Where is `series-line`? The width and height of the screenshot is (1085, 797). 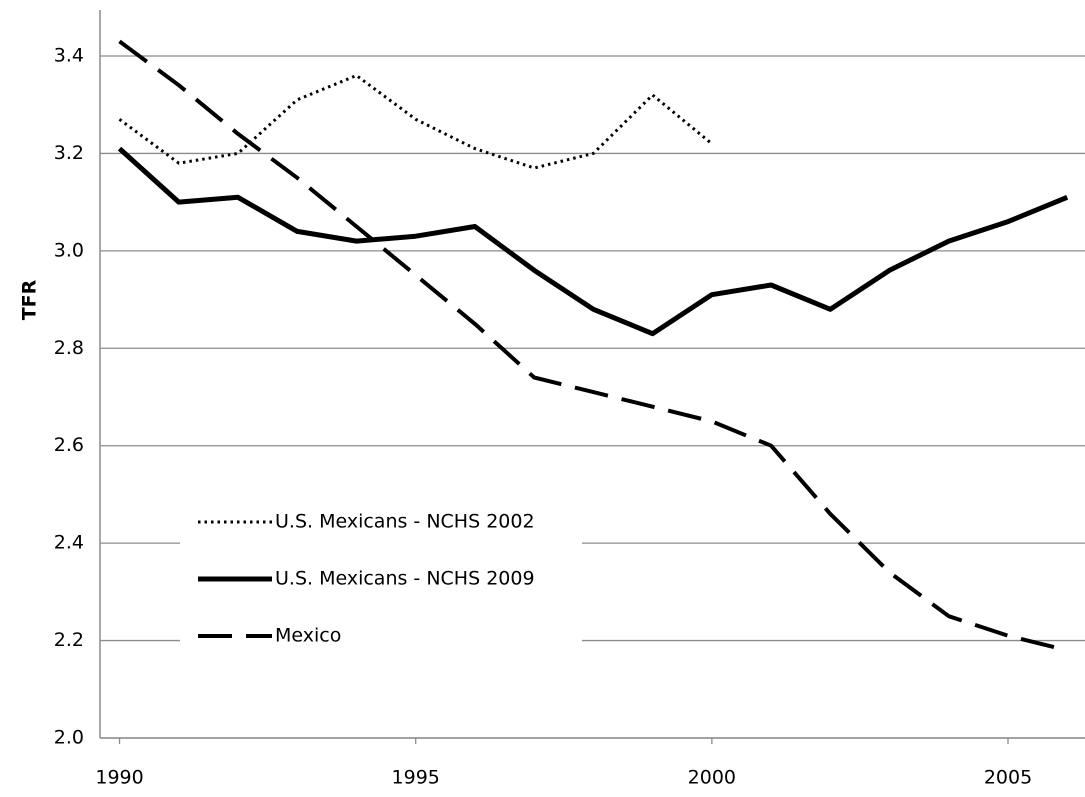
series-line is located at coordinates (415, 122).